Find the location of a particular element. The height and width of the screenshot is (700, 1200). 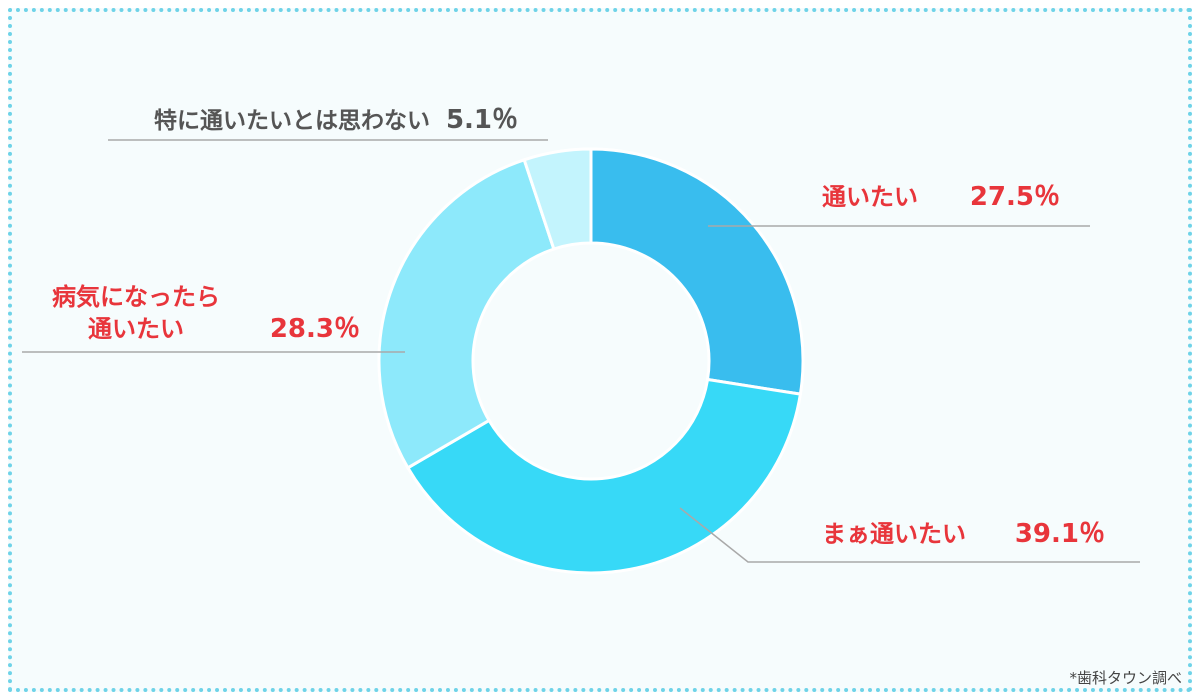

slice-name-label-1: 通いたい is located at coordinates (870, 197).